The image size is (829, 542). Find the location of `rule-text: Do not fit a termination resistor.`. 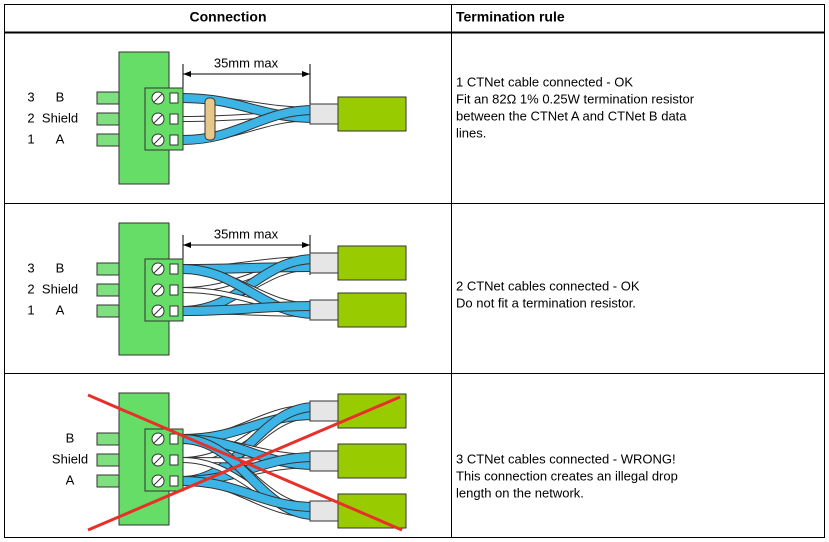

rule-text: Do not fit a termination resistor. is located at coordinates (546, 302).